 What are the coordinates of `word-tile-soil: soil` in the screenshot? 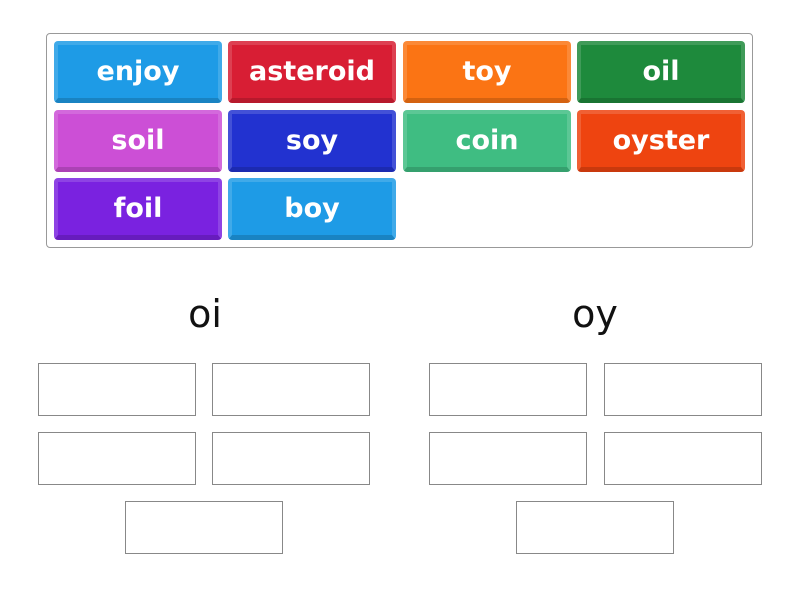 It's located at (138, 141).